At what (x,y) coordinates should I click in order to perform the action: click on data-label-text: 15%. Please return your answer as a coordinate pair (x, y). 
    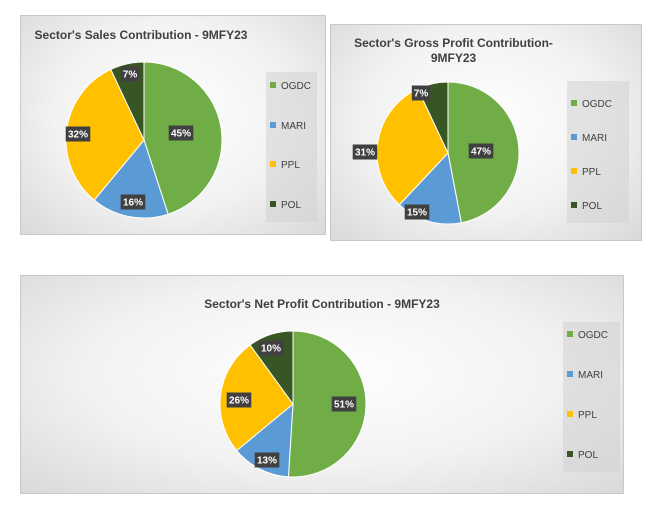
    Looking at the image, I should click on (417, 213).